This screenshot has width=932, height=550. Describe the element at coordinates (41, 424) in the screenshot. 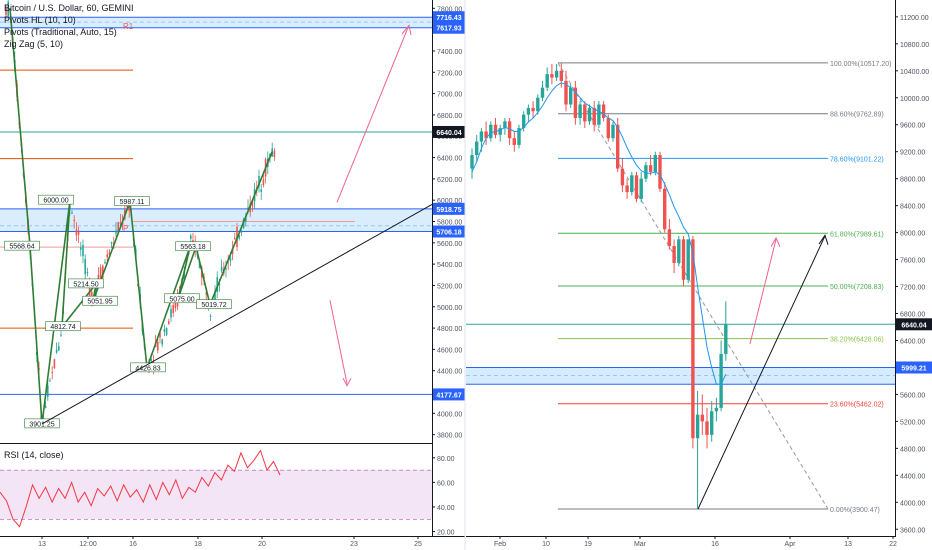

I see `pivot-label: 3901.25` at that location.